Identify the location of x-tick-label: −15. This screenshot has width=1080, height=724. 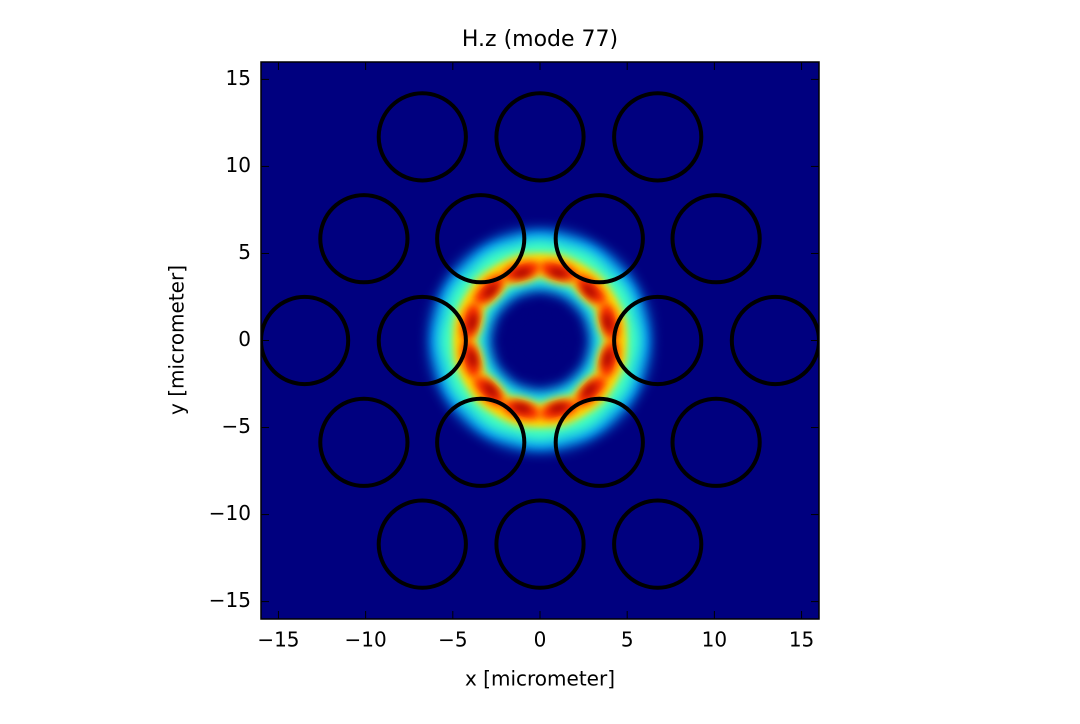
(278, 640).